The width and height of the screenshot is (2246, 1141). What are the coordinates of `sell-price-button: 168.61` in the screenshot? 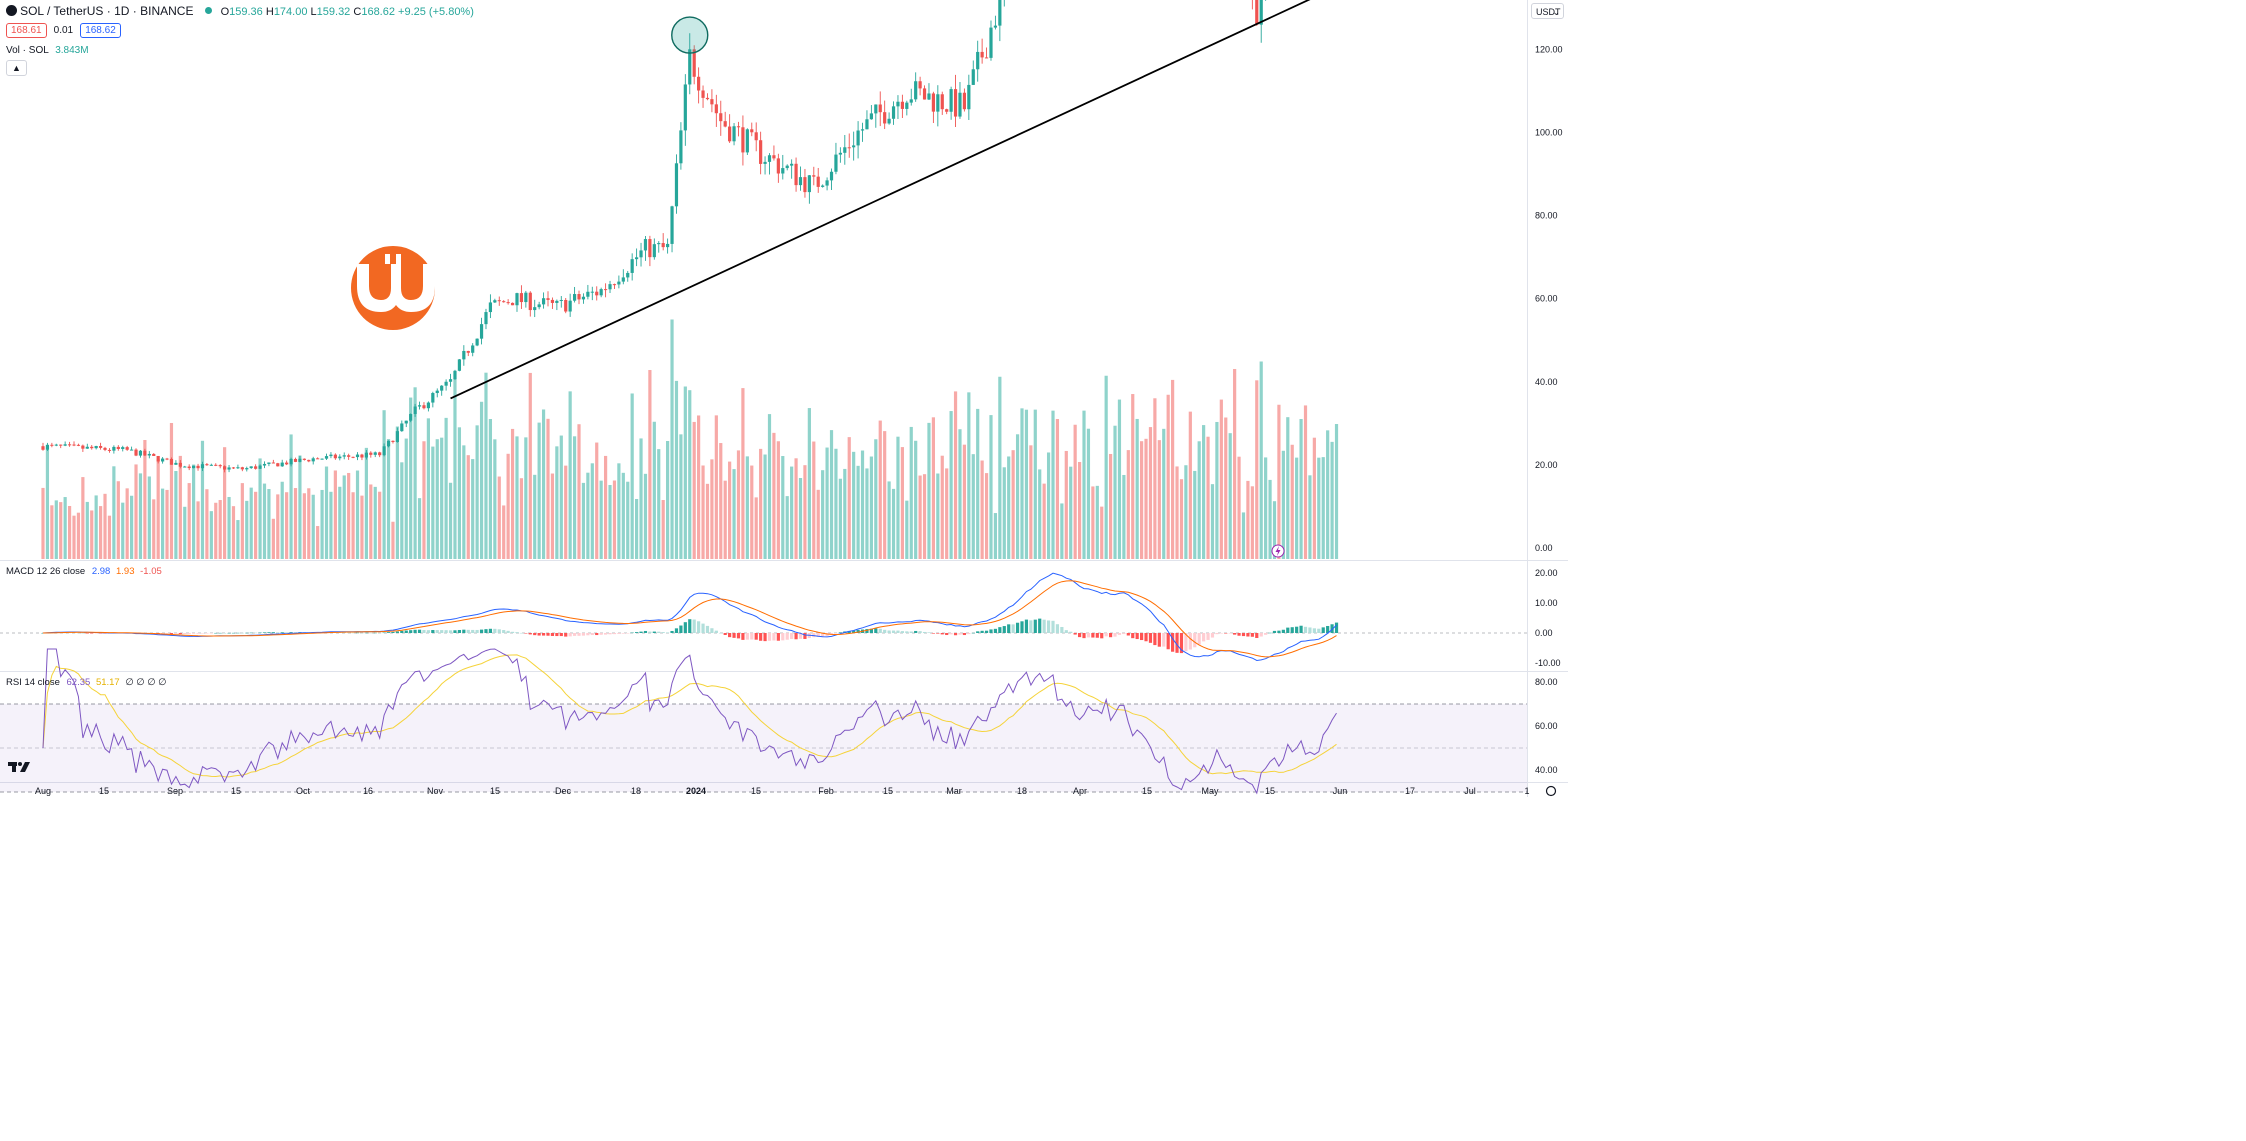 It's located at (26, 30).